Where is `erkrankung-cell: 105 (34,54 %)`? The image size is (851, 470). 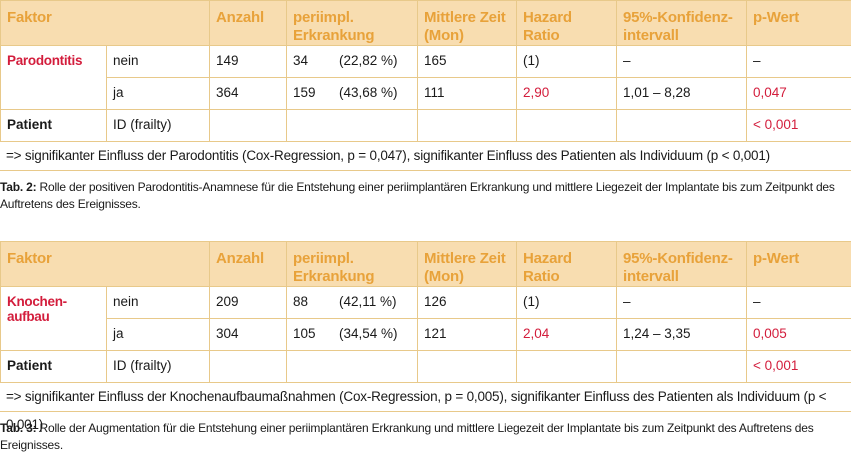 erkrankung-cell: 105 (34,54 %) is located at coordinates (352, 334).